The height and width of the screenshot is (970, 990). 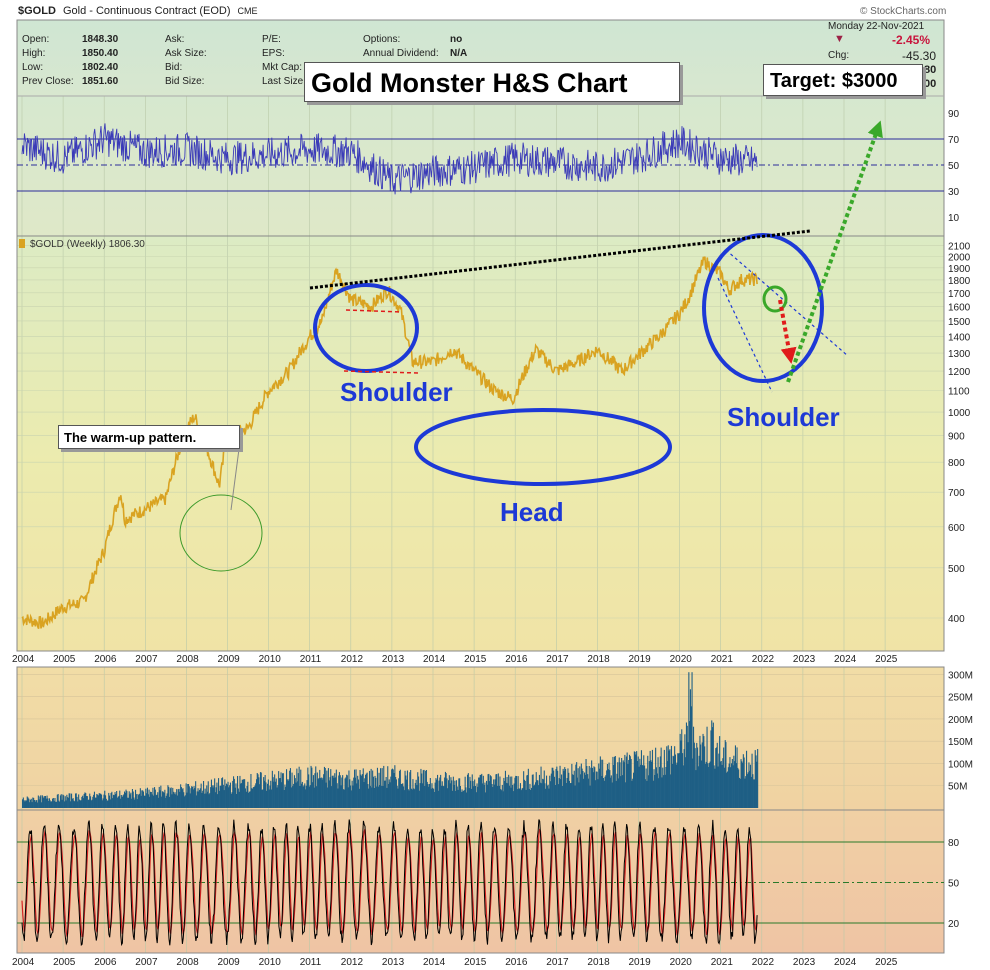 I want to click on price-tick-label: 1100, so click(x=959, y=392).